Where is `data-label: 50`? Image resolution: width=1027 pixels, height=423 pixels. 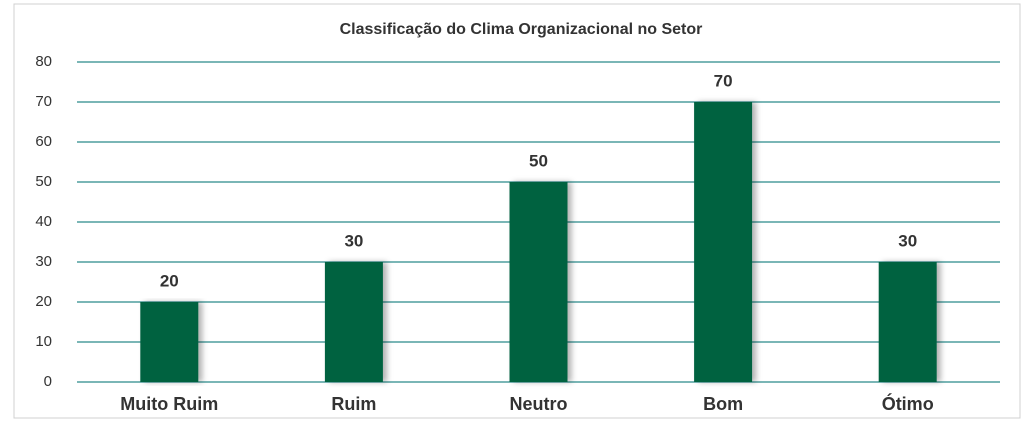
data-label: 50 is located at coordinates (538, 160).